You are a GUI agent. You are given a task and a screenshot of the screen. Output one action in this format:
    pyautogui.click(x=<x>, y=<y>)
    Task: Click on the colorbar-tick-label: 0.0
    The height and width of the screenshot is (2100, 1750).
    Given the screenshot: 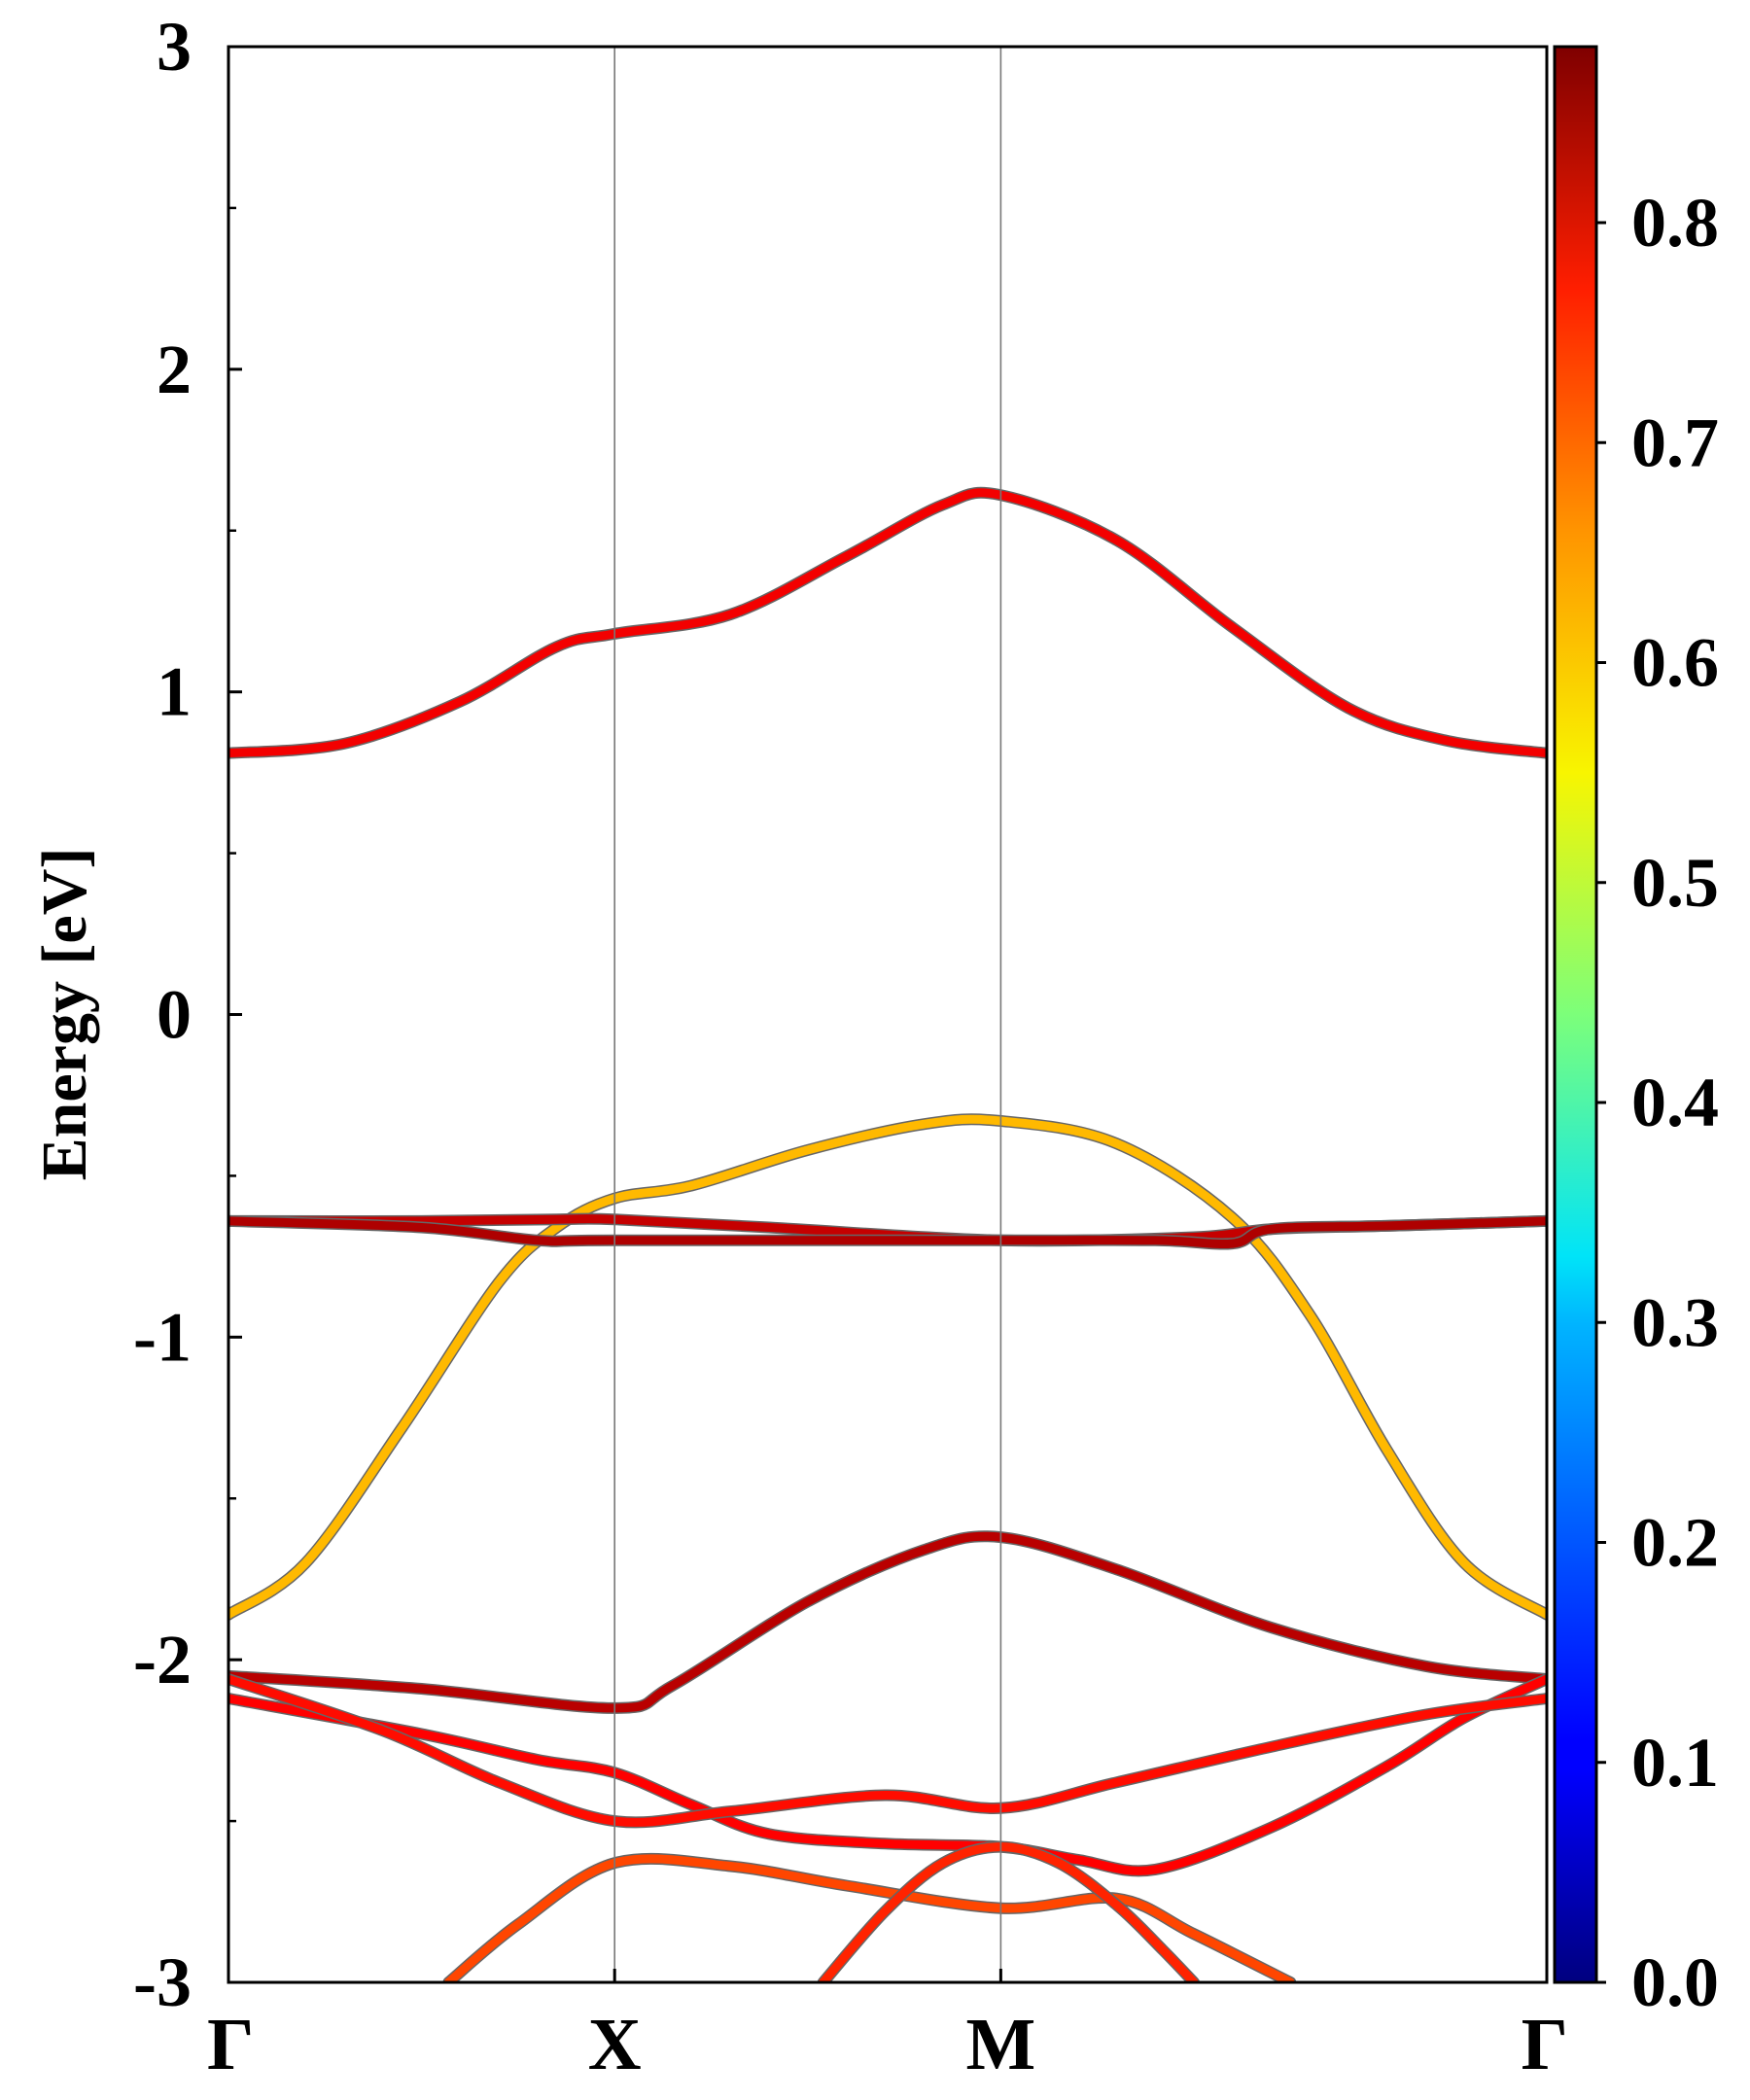 What is the action you would take?
    pyautogui.click(x=1675, y=1982)
    